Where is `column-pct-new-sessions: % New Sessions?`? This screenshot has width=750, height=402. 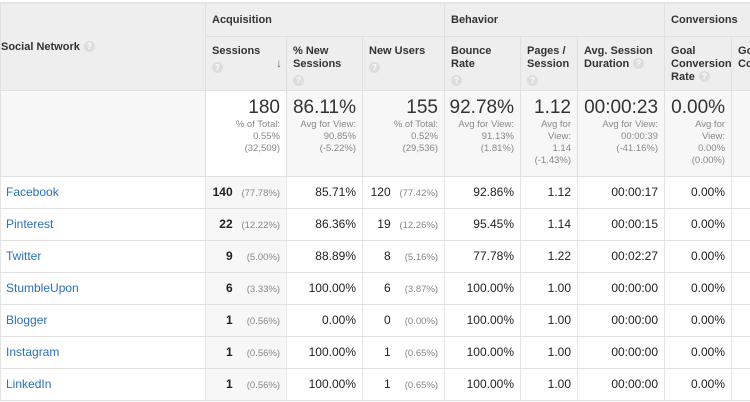
column-pct-new-sessions: % New Sessions? is located at coordinates (325, 63).